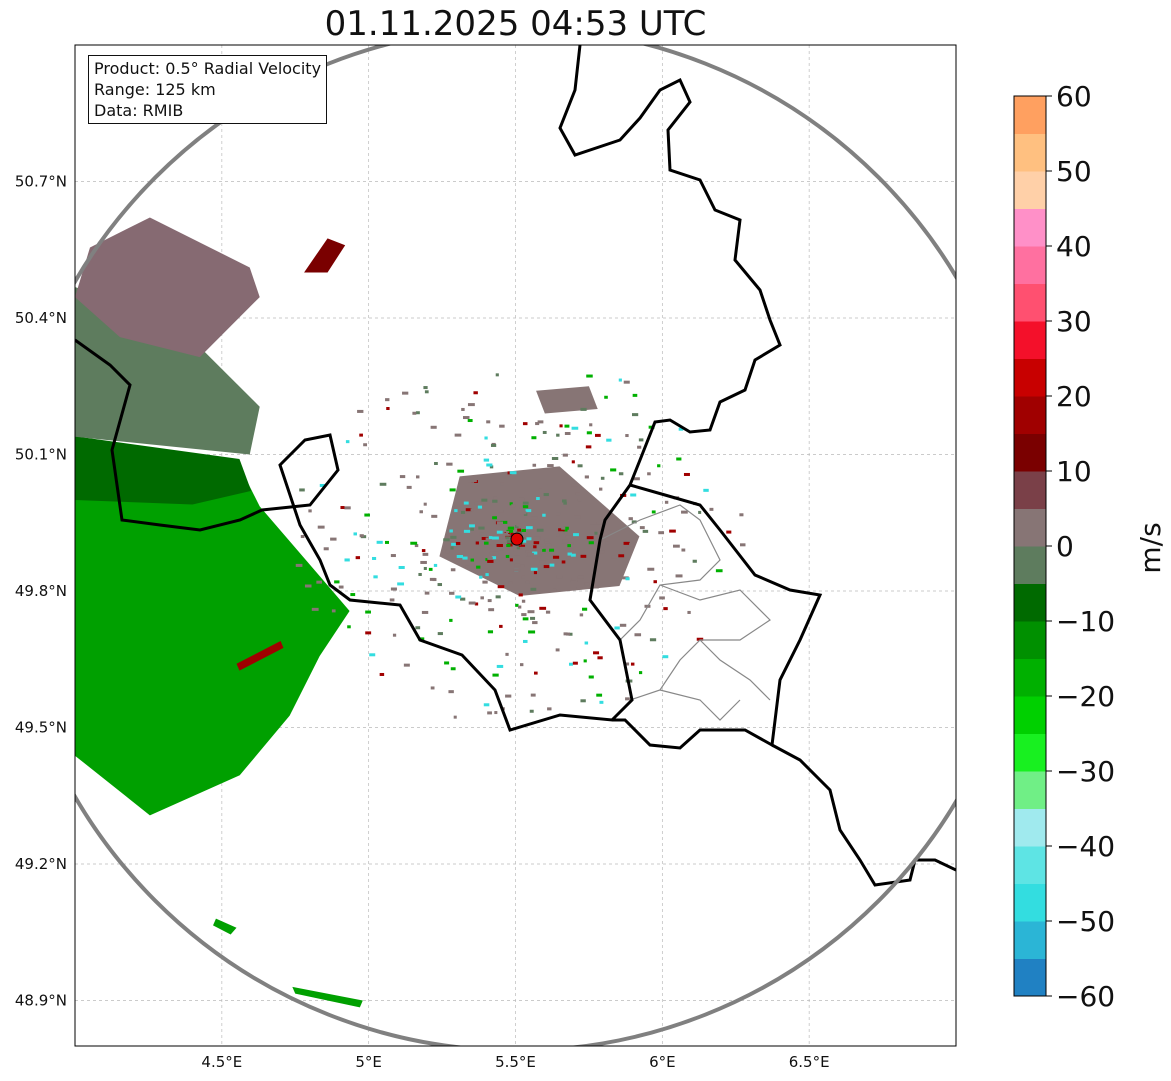 This screenshot has height=1081, width=1171. Describe the element at coordinates (325, 255) in the screenshot. I see `echo-outbound-darkred-blob` at that location.